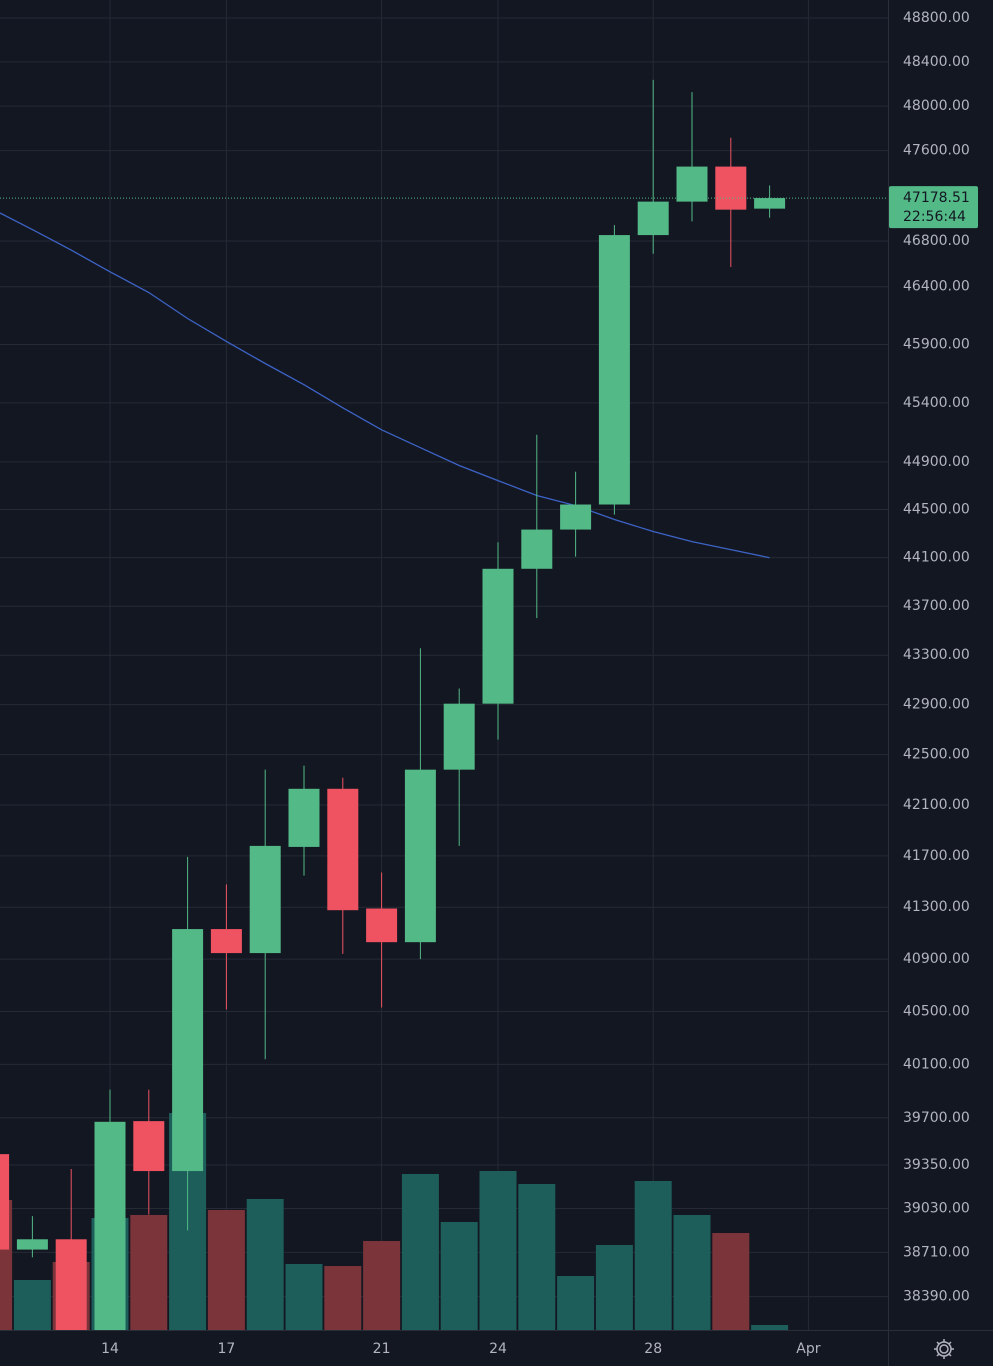 This screenshot has height=1366, width=993. I want to click on y-tick-label: 39700.00, so click(936, 1118).